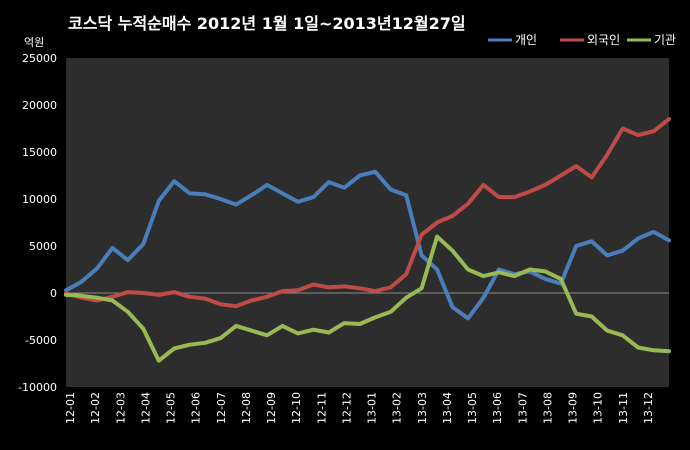 The image size is (690, 450). I want to click on y-tick-label: 25000, so click(39, 58).